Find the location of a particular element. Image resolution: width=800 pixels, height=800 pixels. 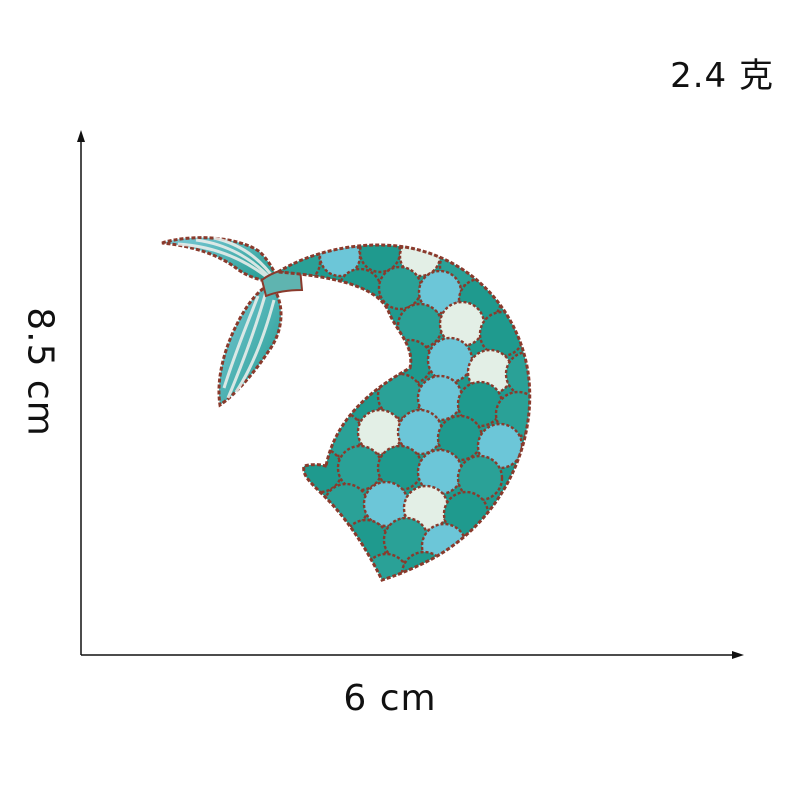

vertical-axis-arrowhead is located at coordinates (81, 136).